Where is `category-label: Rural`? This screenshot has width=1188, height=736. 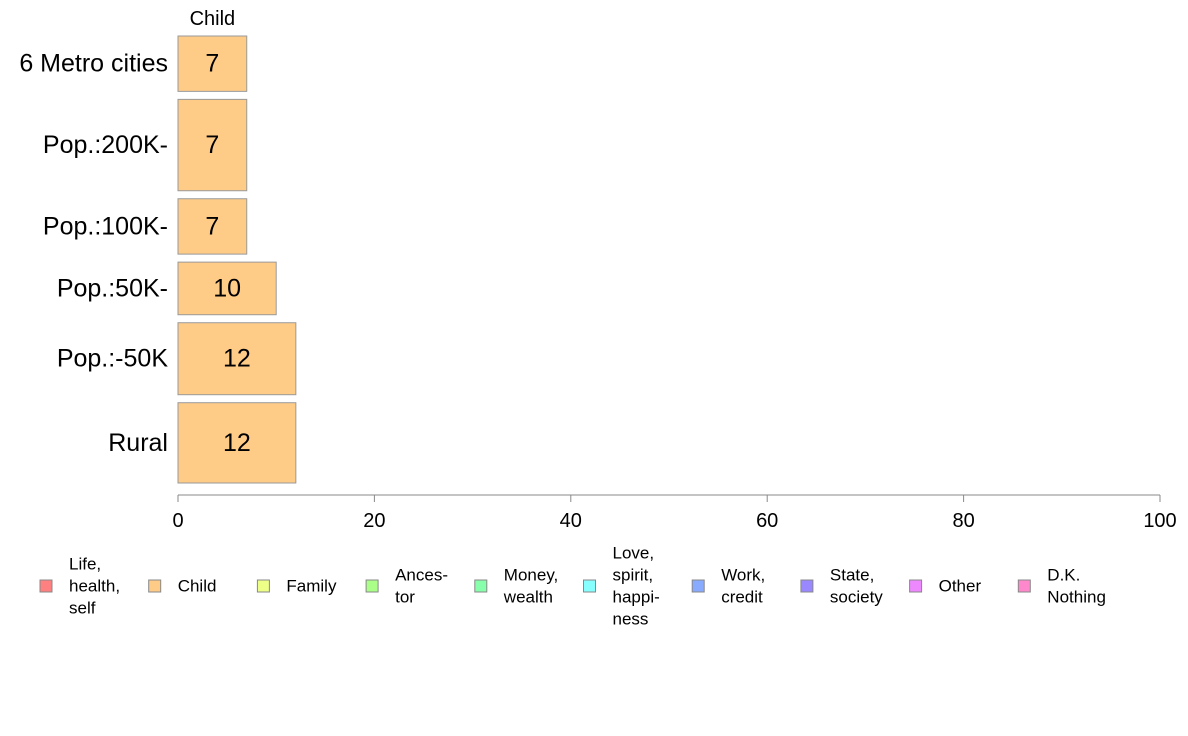
category-label: Rural is located at coordinates (138, 443).